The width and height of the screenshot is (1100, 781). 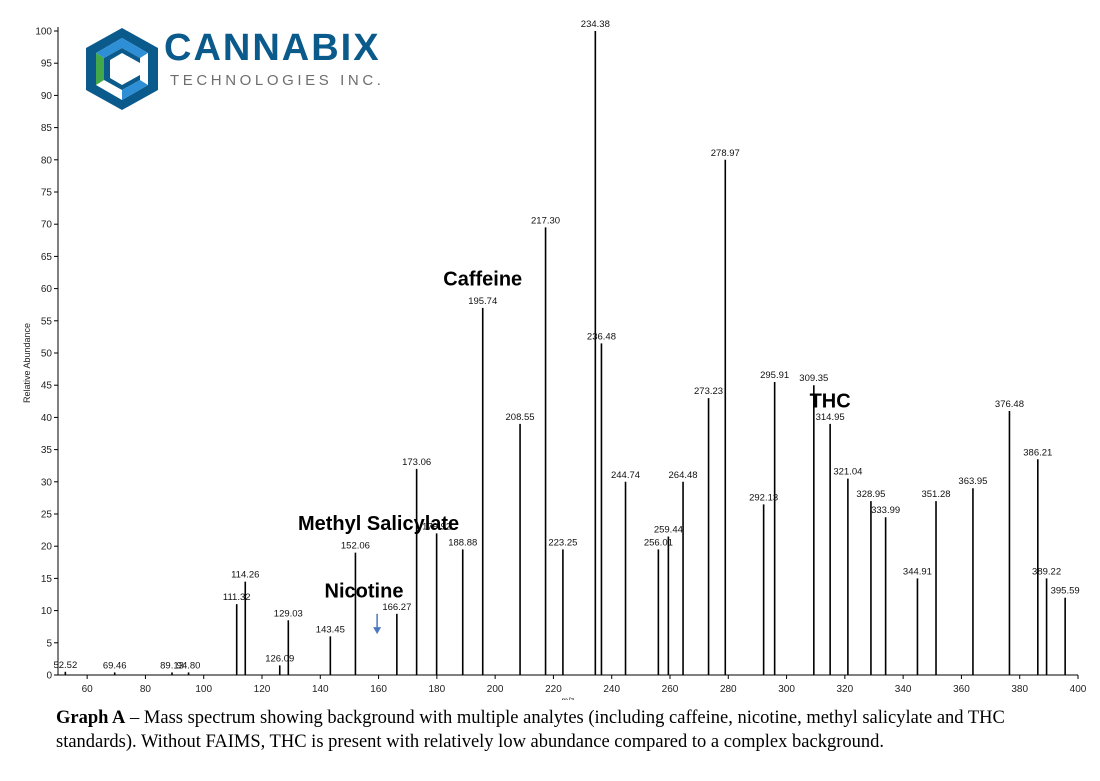 I want to click on x-tick-label: 80, so click(x=146, y=689).